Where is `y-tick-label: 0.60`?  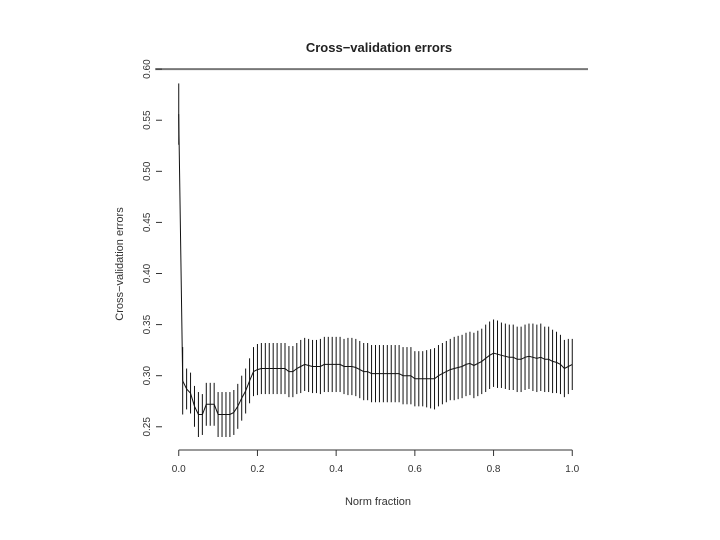 y-tick-label: 0.60 is located at coordinates (147, 69).